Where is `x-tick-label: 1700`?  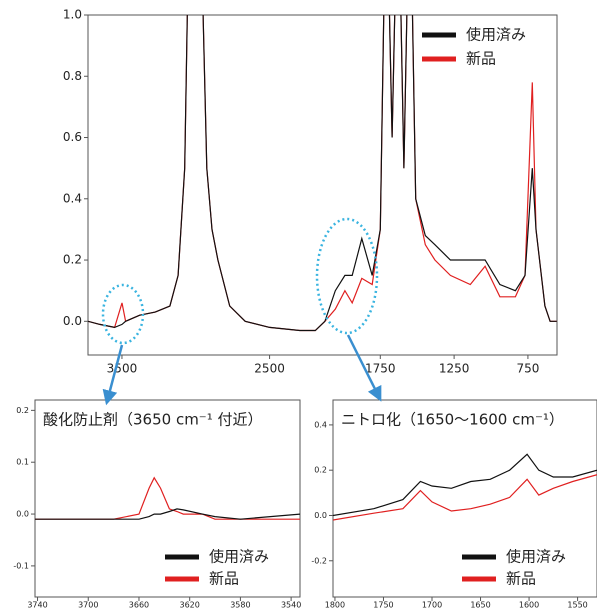
x-tick-label: 1700 is located at coordinates (432, 605).